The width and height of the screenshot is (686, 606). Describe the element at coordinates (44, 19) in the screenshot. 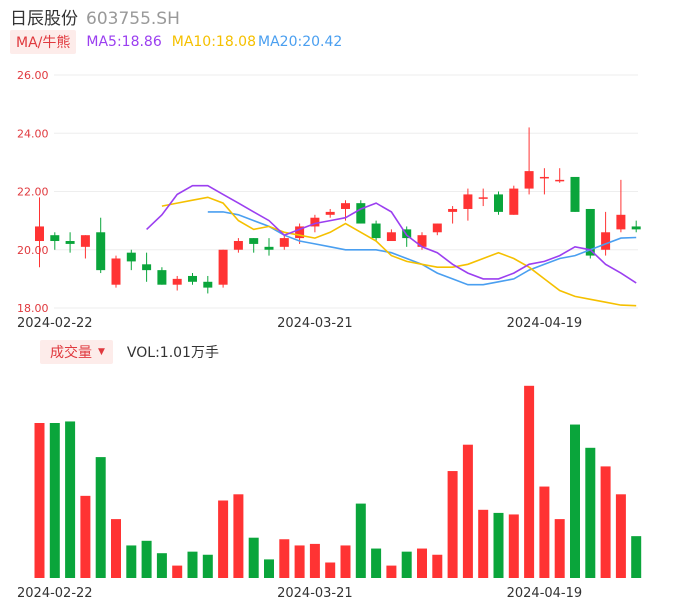

I see `stock-name: 日辰股份` at that location.